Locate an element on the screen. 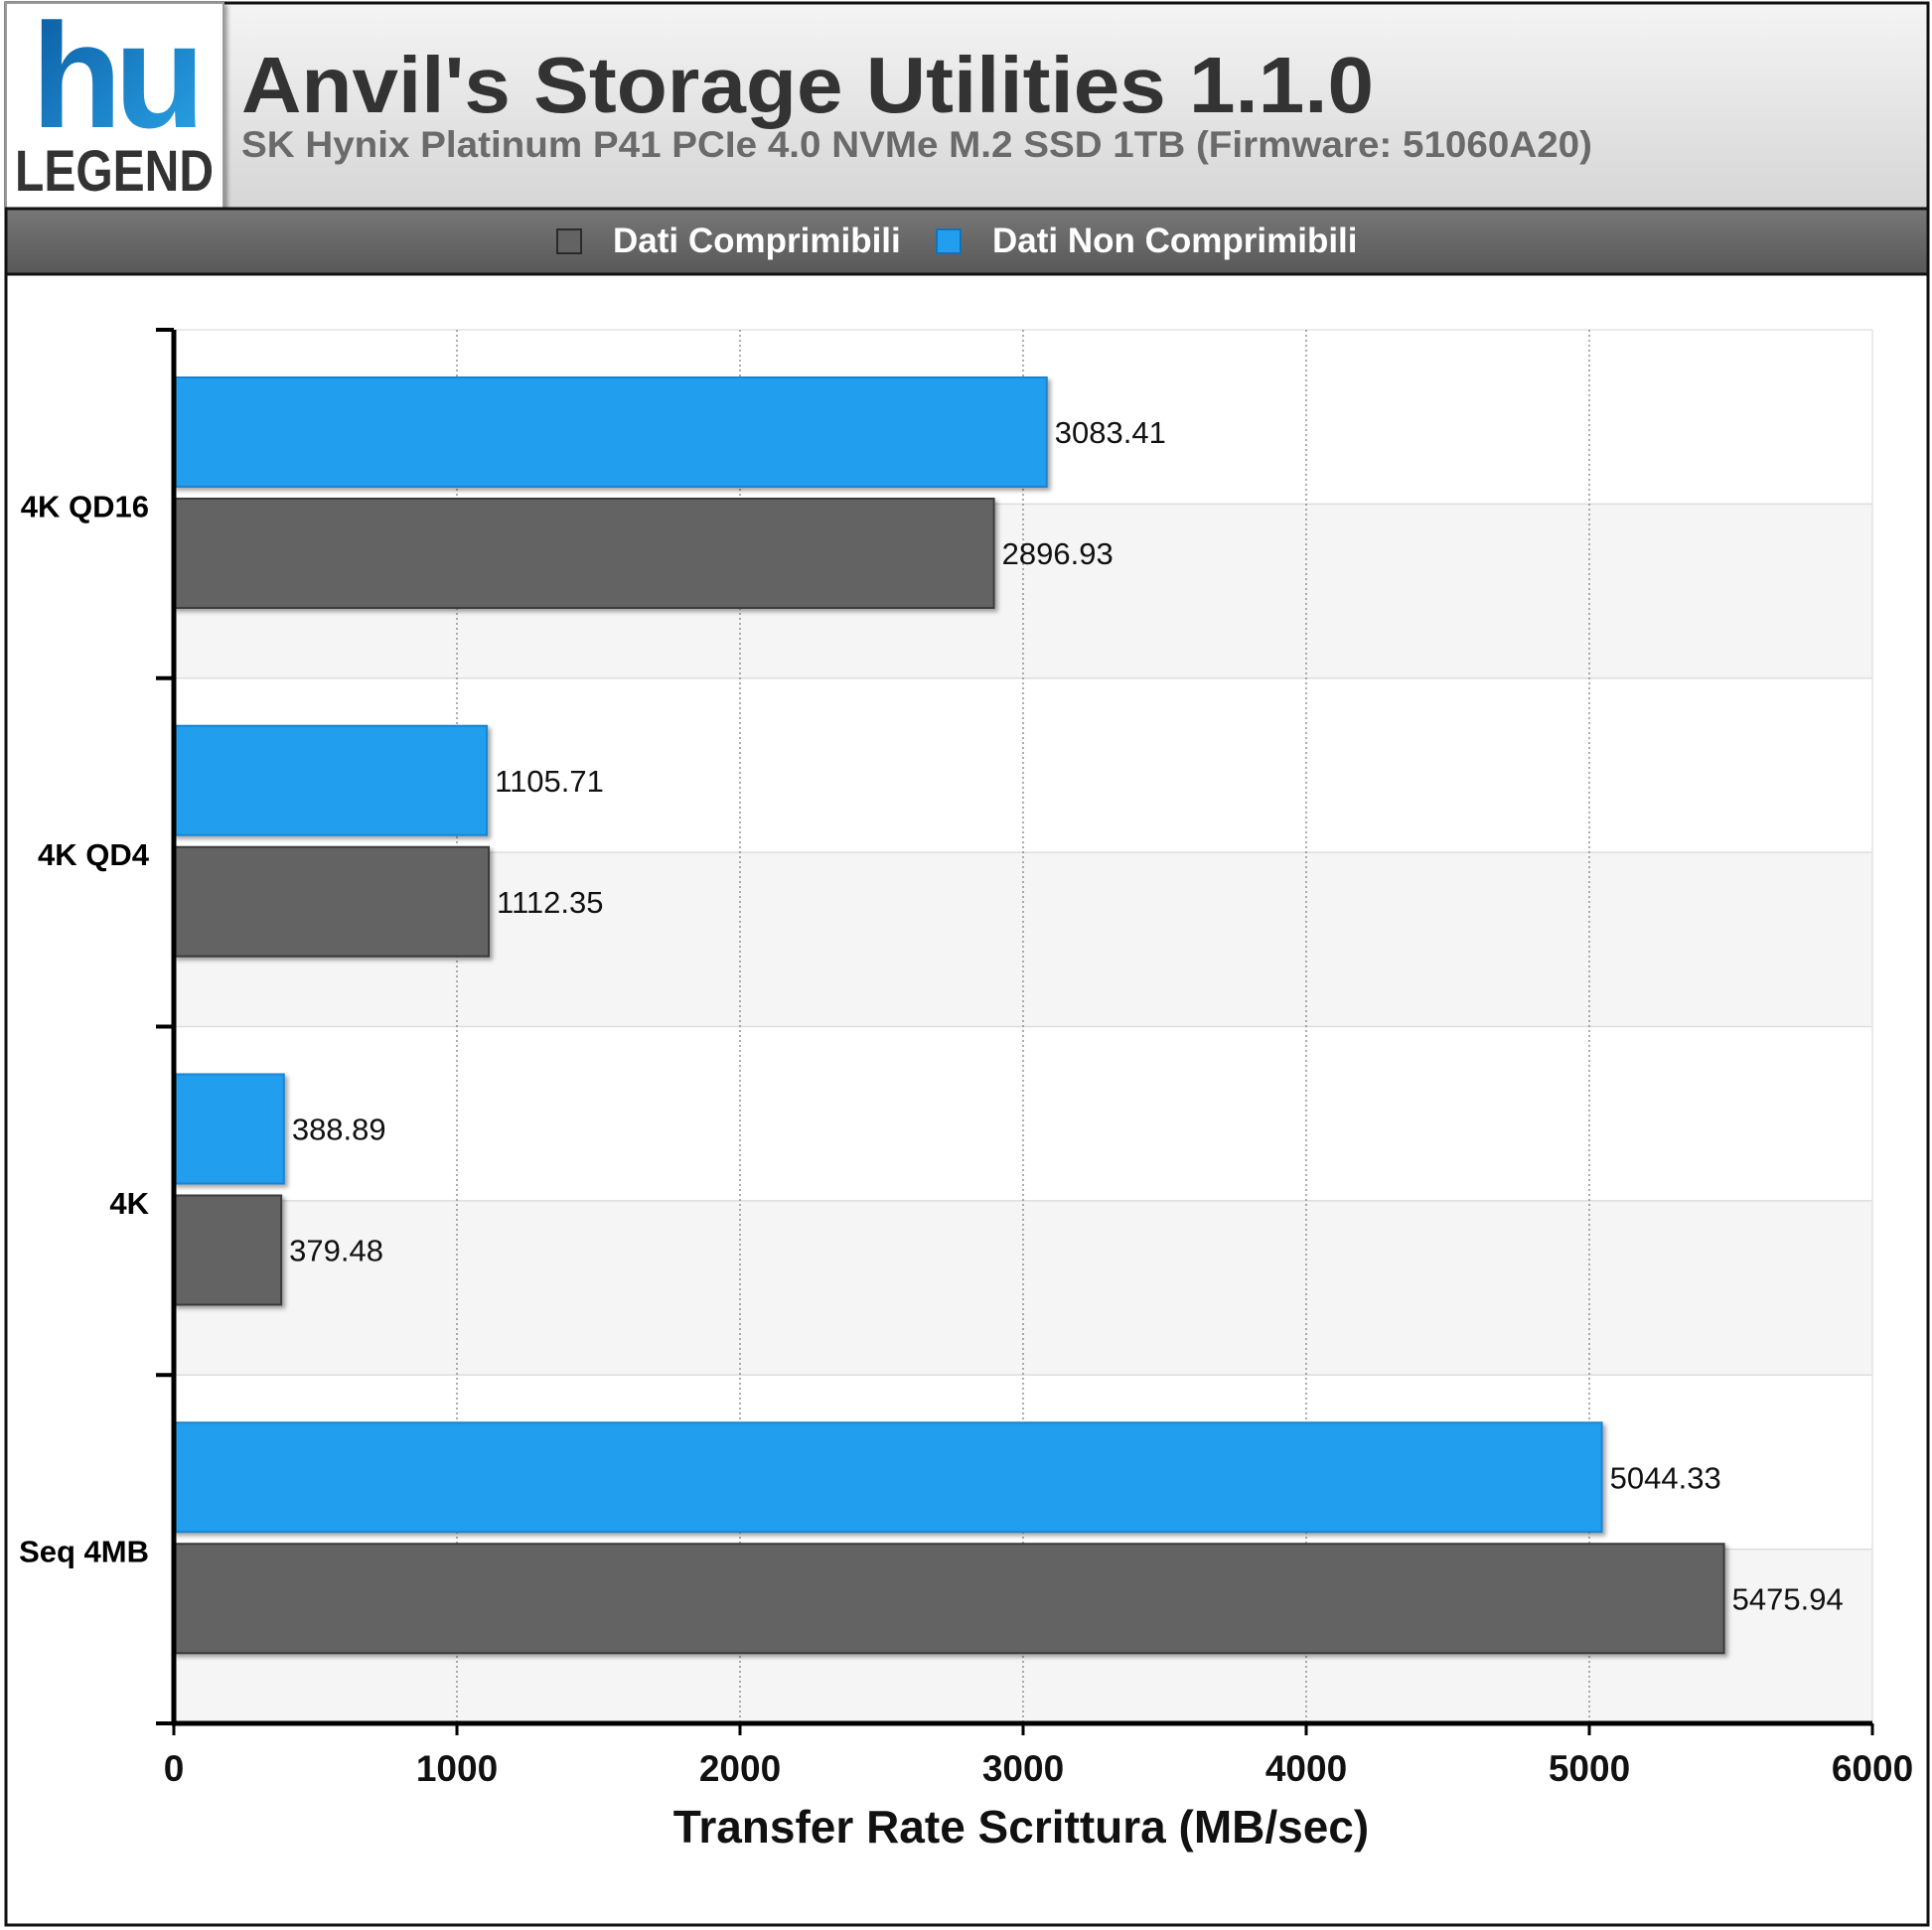 This screenshot has height=1930, width=1932. legend-item-compressible: Dati Comprimibili is located at coordinates (728, 241).